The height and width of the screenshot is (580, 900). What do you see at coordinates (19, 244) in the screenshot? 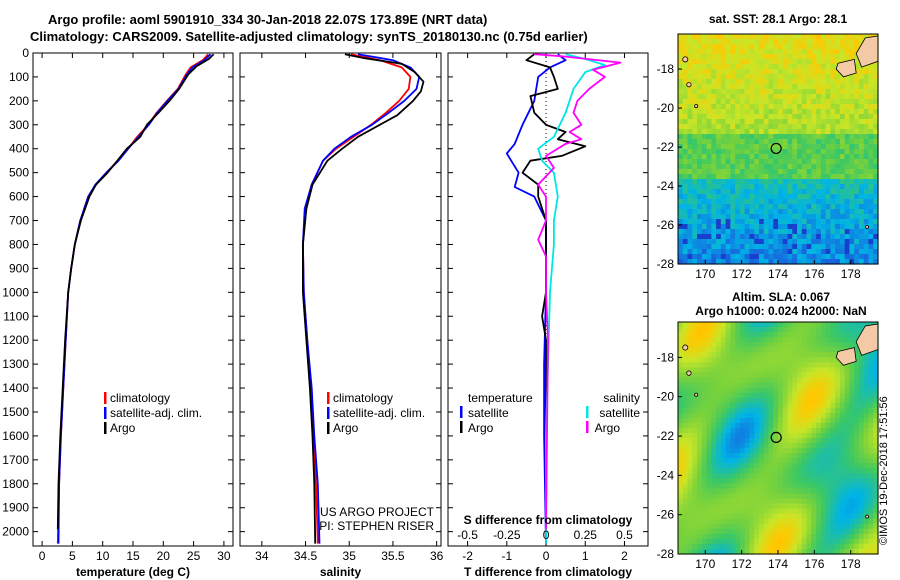
I see `y-tick-label: 800` at bounding box center [19, 244].